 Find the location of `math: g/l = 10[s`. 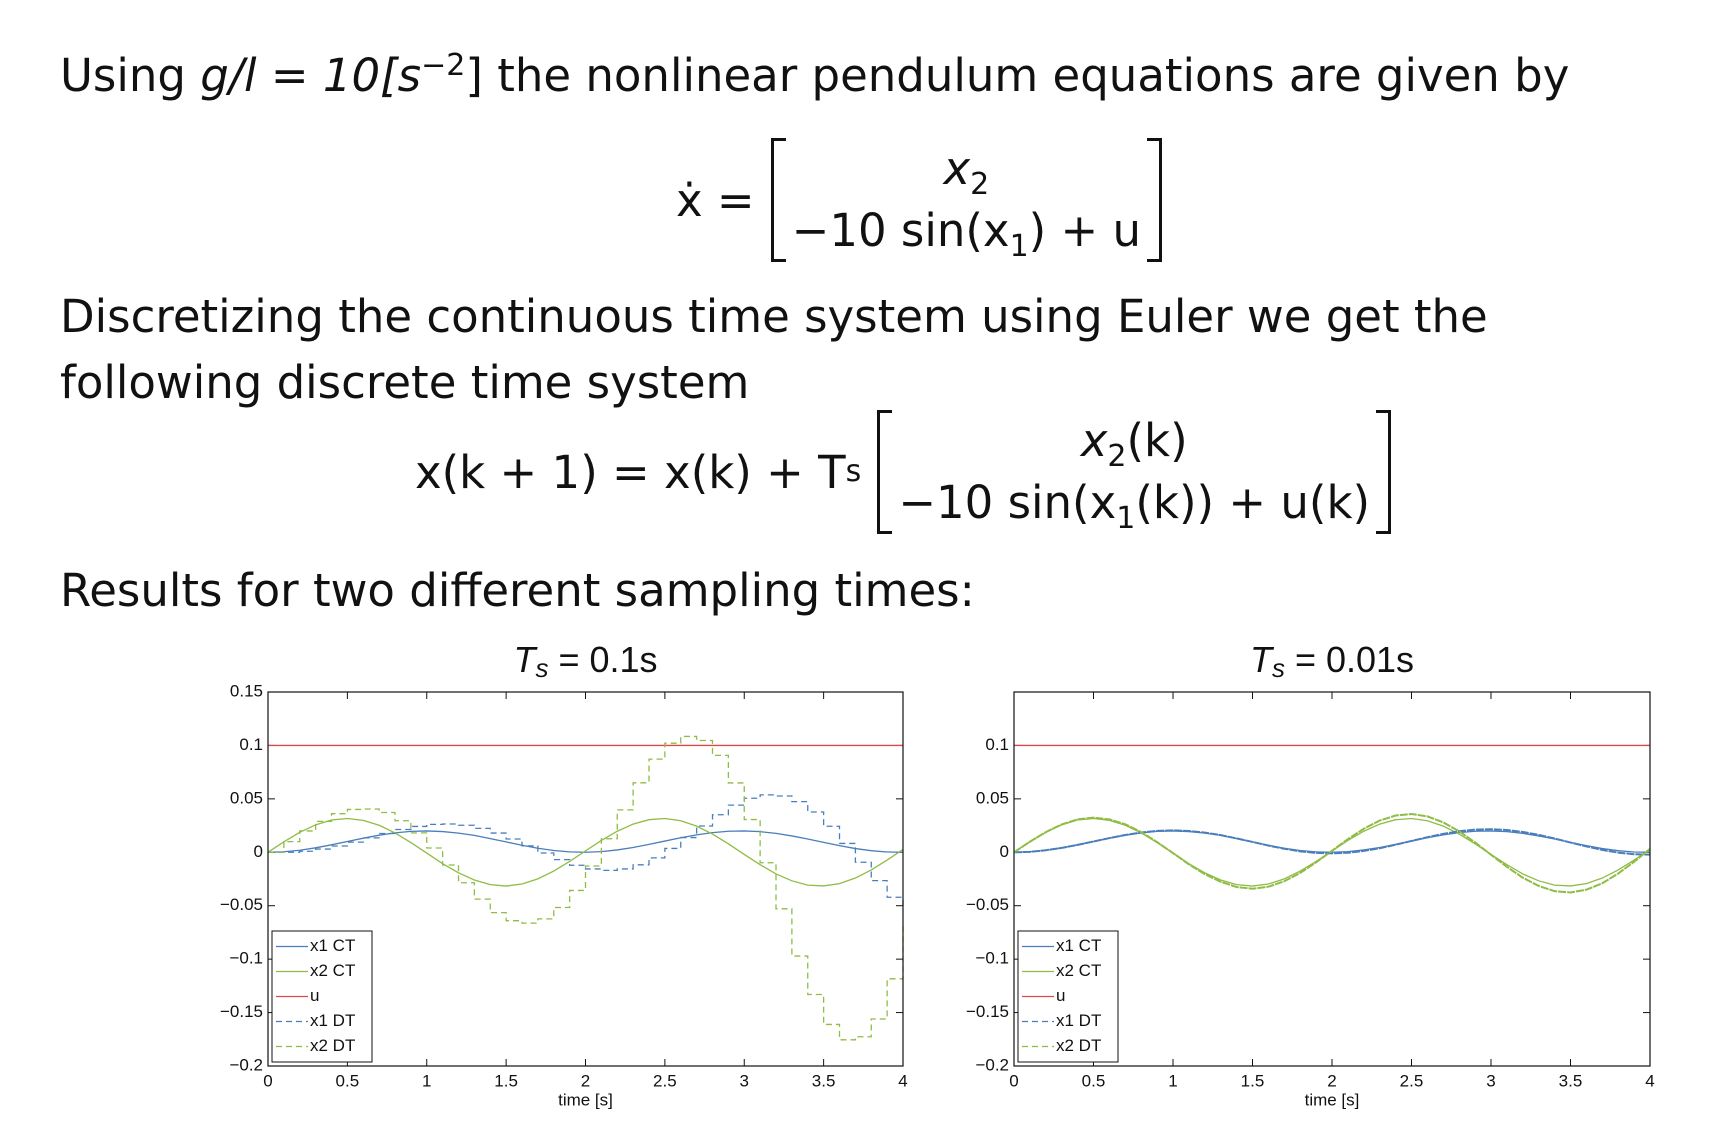

math: g/l = 10[s is located at coordinates (311, 75).